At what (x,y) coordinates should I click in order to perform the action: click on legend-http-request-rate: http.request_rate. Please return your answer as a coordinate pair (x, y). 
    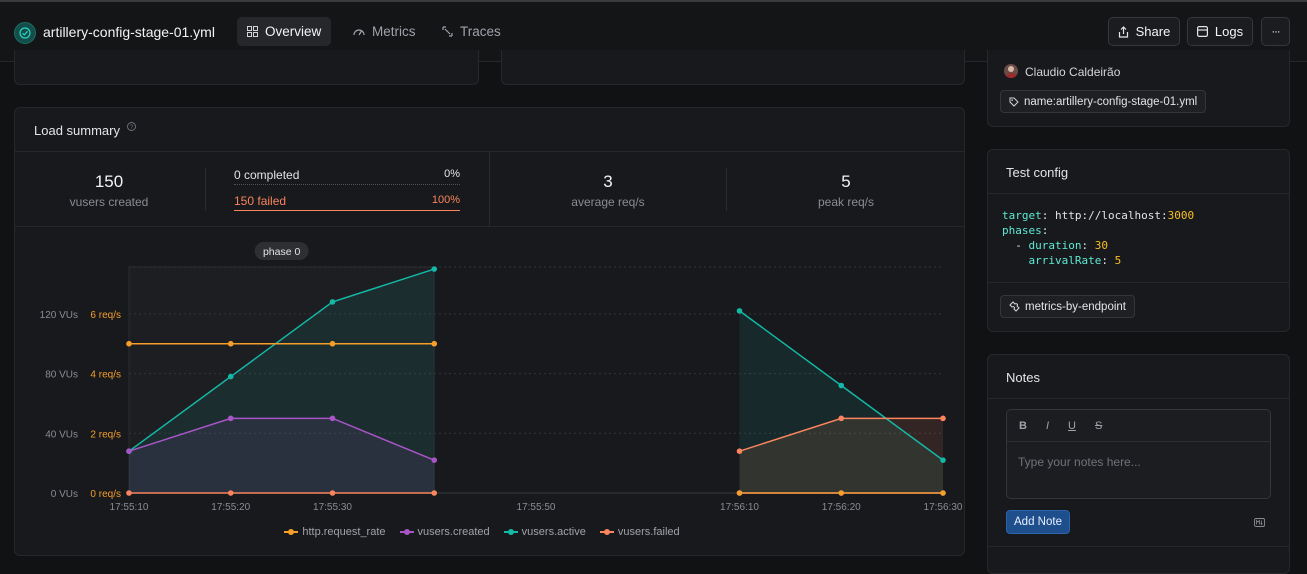
    Looking at the image, I should click on (335, 532).